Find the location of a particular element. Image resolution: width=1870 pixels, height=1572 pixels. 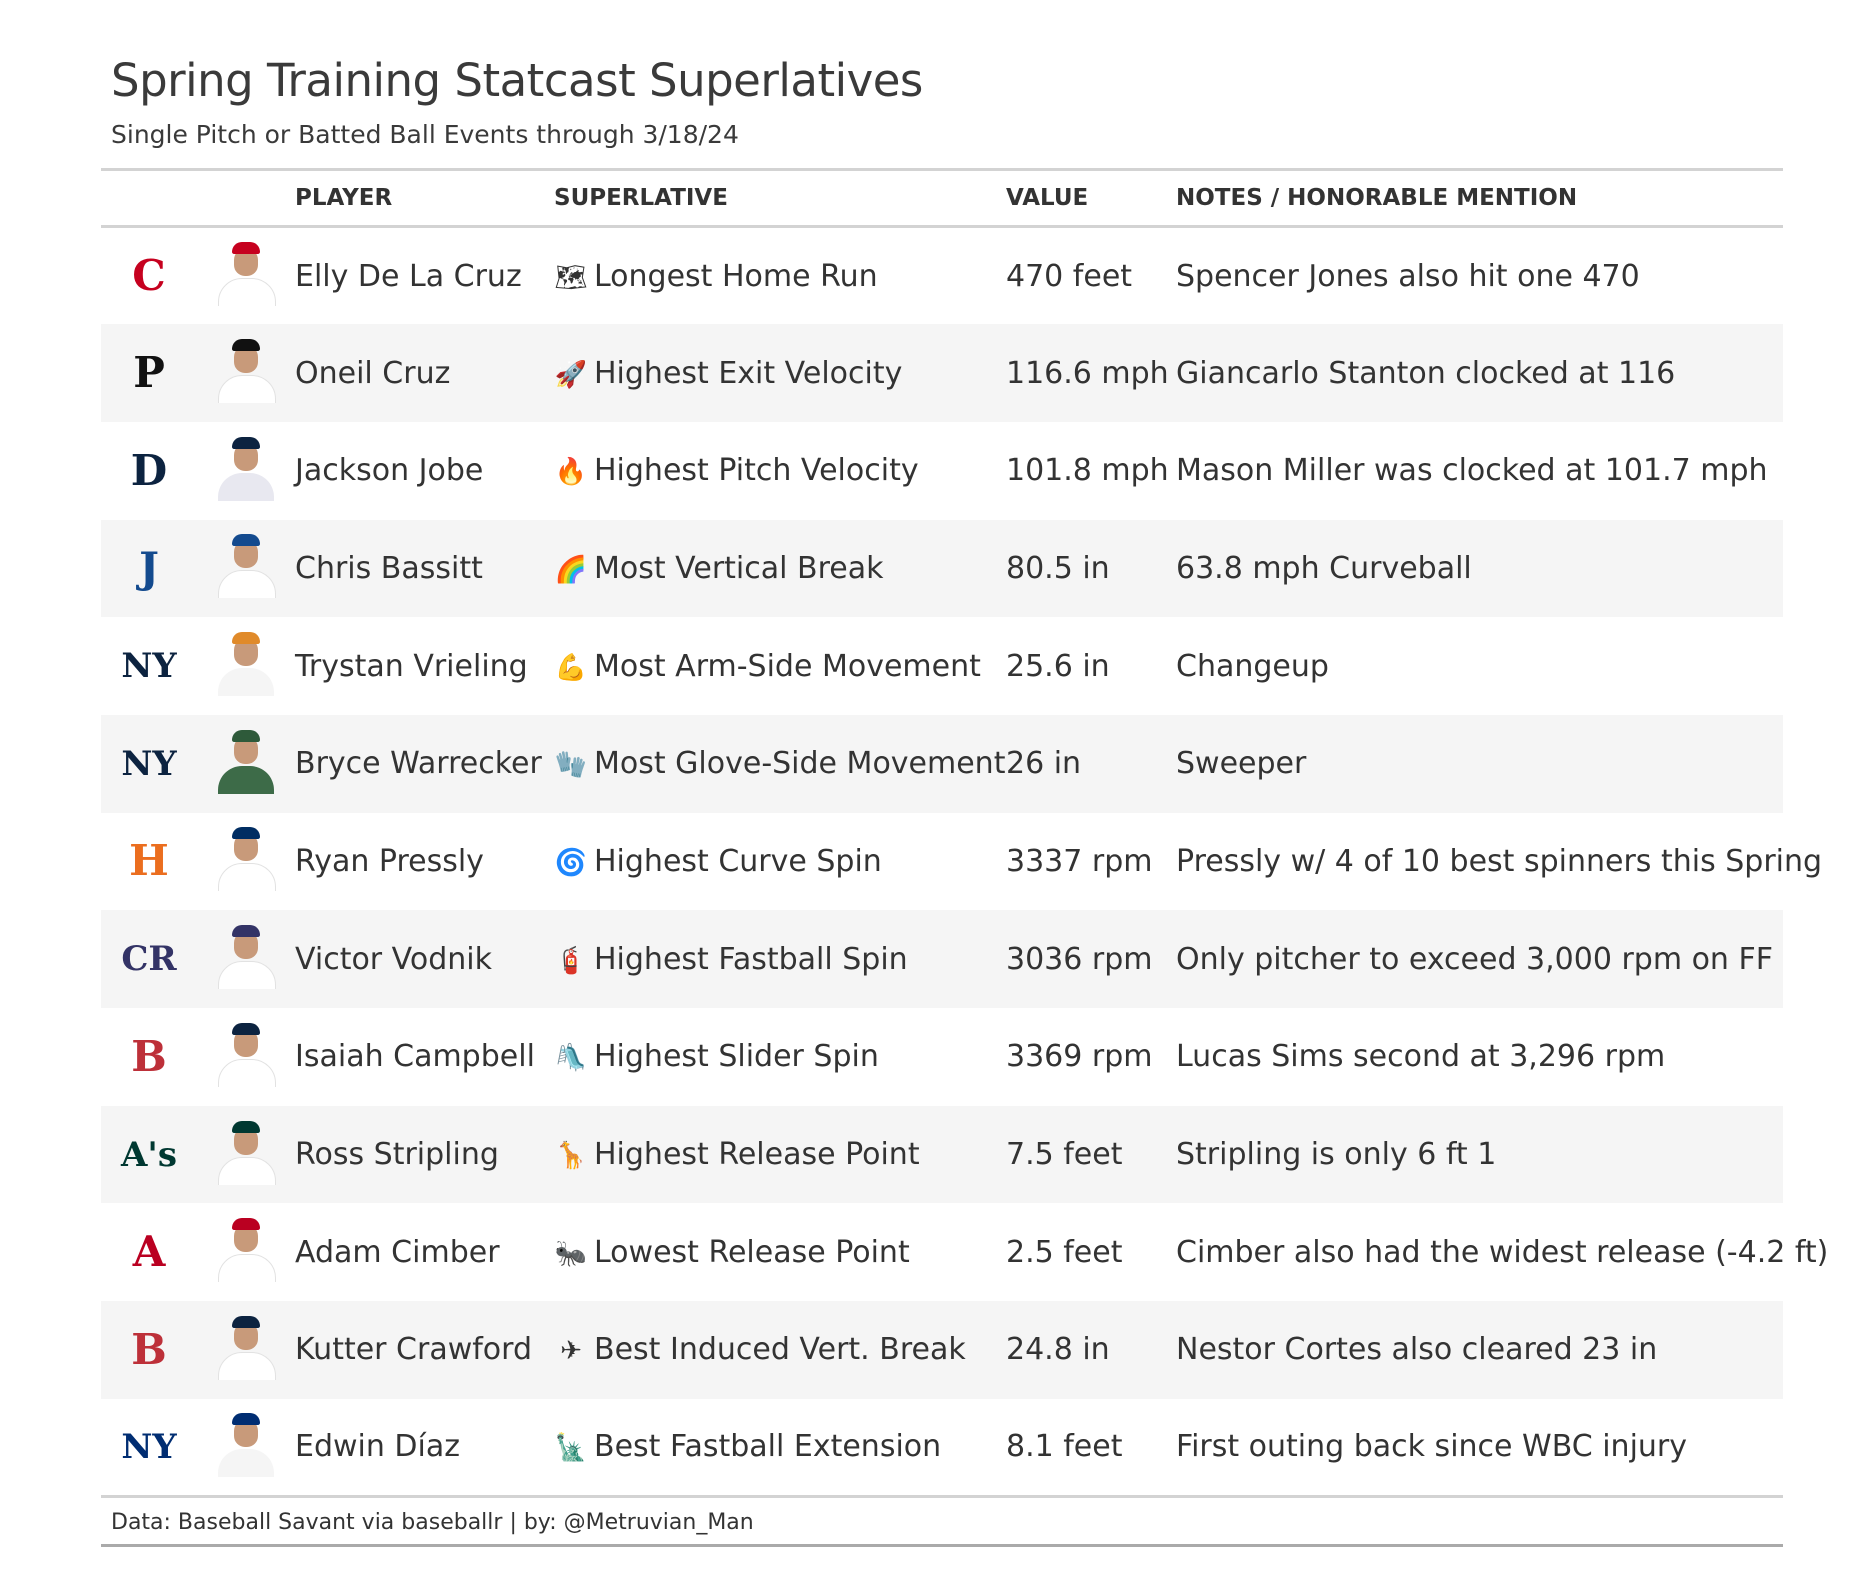

superlative-cell: 🌀 Highest Curve Spin is located at coordinates (780, 862).